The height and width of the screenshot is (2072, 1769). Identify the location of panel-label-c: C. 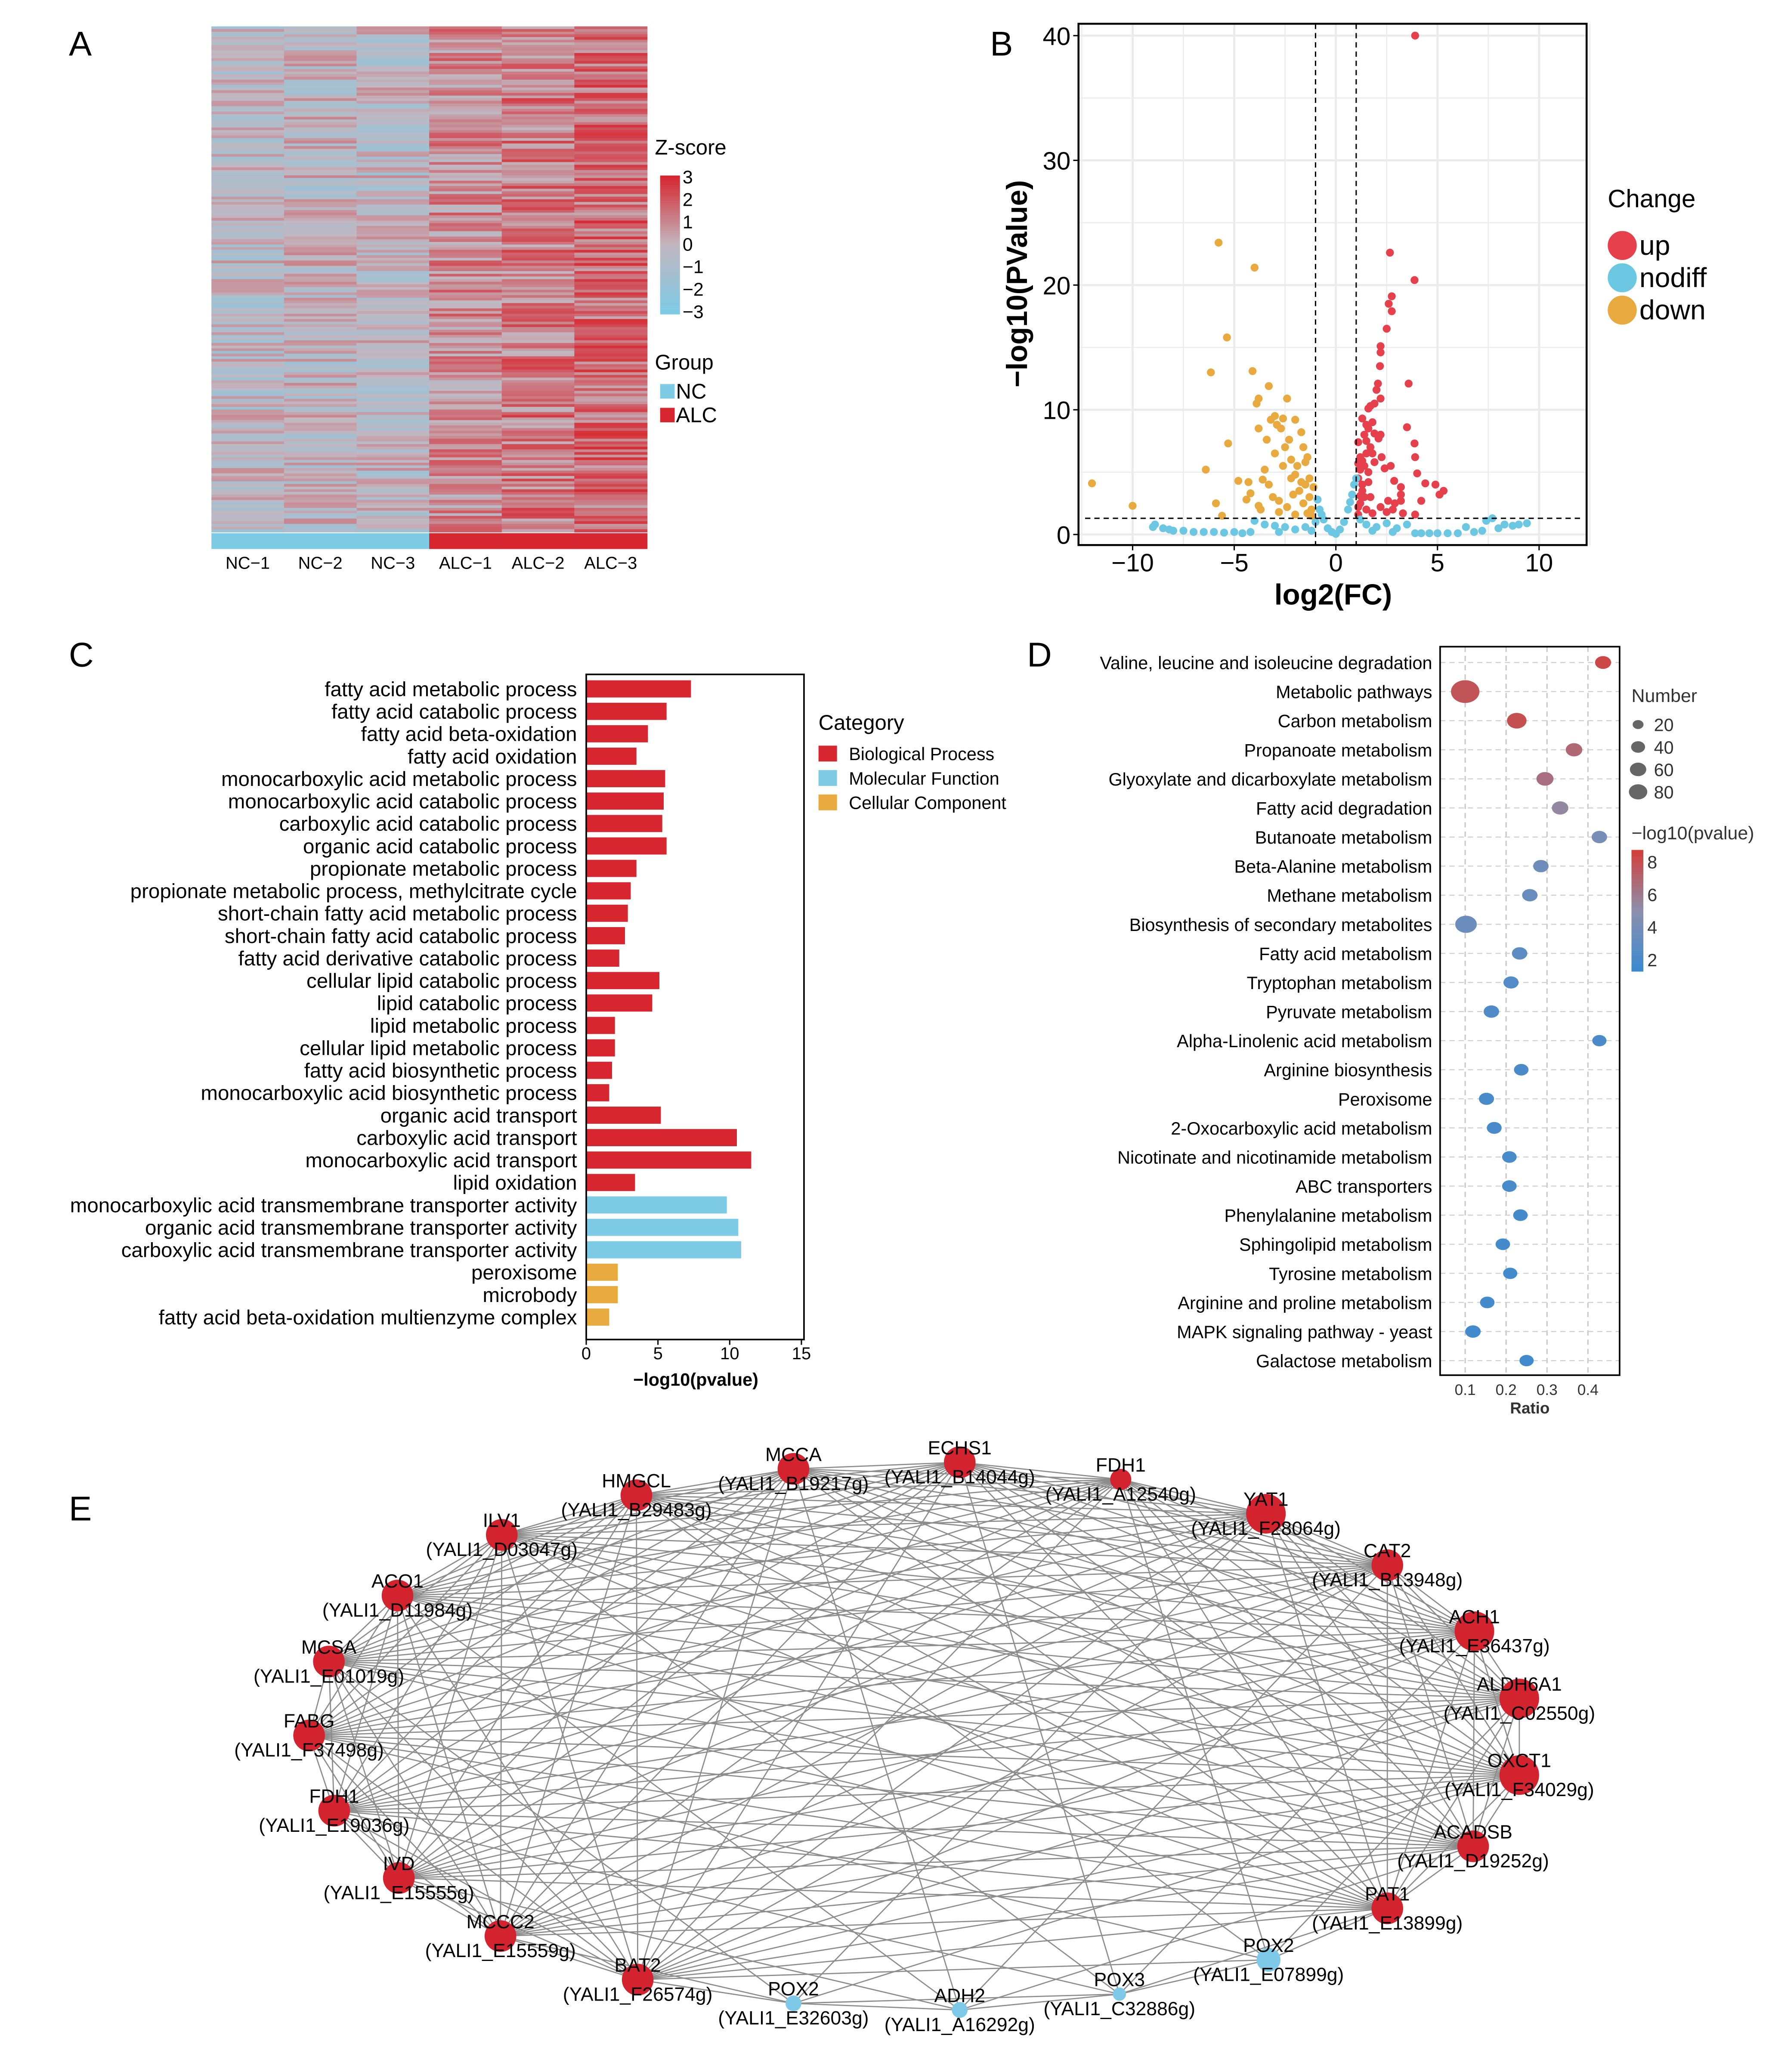
(81, 654).